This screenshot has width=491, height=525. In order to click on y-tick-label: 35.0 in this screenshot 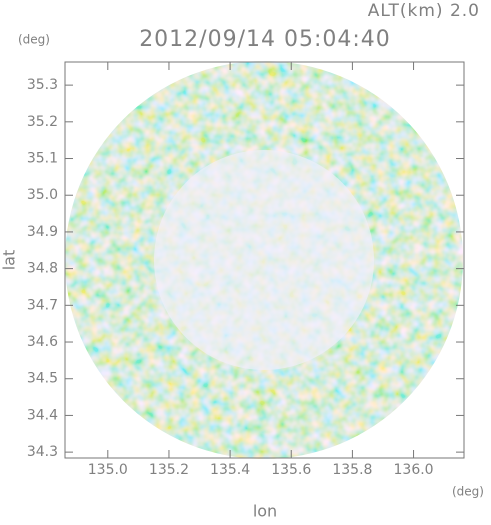, I will do `click(42, 195)`.